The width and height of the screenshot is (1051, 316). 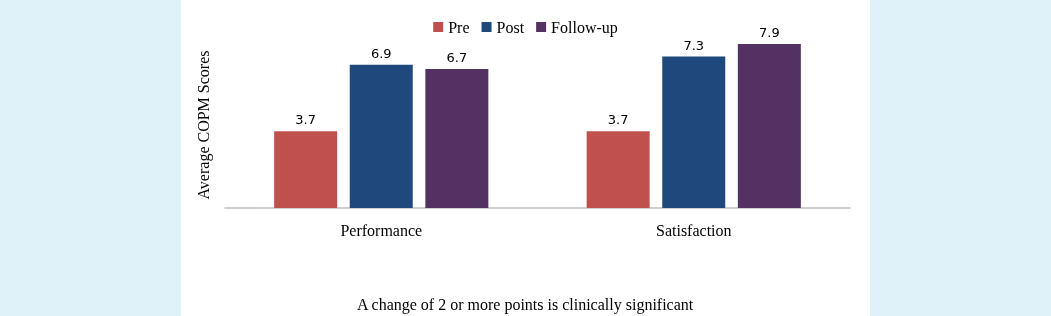 What do you see at coordinates (510, 27) in the screenshot?
I see `legend-label: Post` at bounding box center [510, 27].